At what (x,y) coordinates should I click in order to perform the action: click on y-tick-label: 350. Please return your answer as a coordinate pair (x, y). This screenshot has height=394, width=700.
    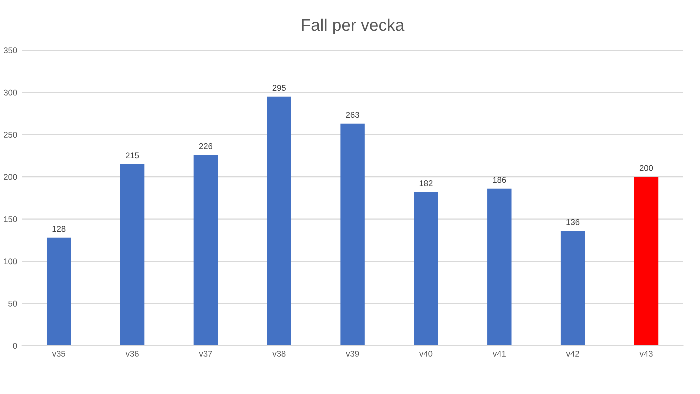
    Looking at the image, I should click on (11, 51).